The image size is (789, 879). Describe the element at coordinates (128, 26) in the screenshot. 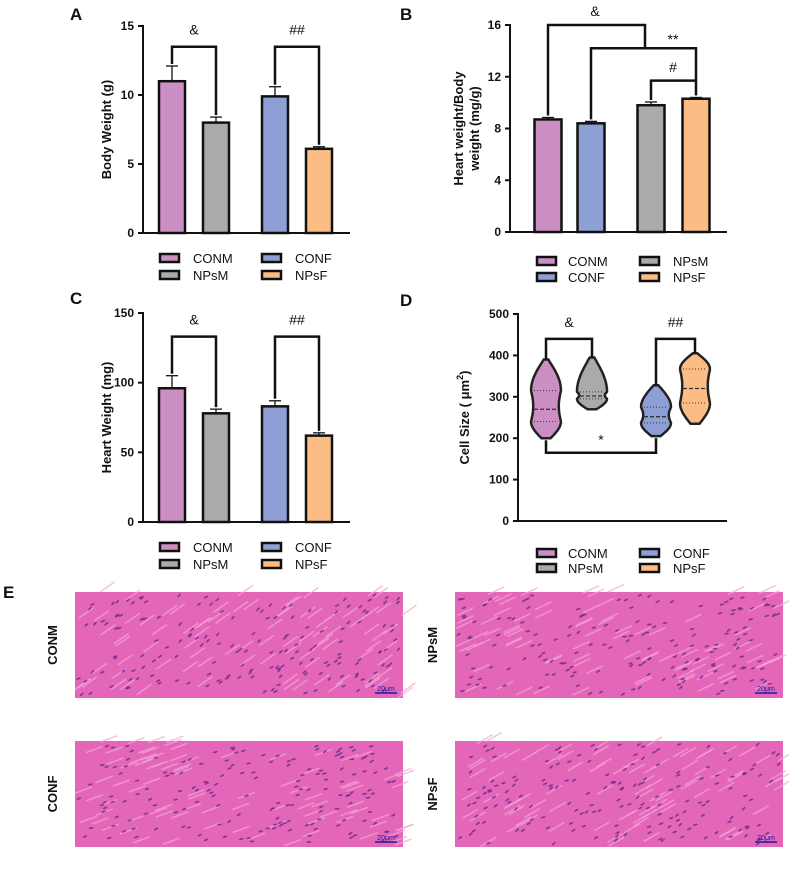

I see `y-tick-label: 15` at that location.